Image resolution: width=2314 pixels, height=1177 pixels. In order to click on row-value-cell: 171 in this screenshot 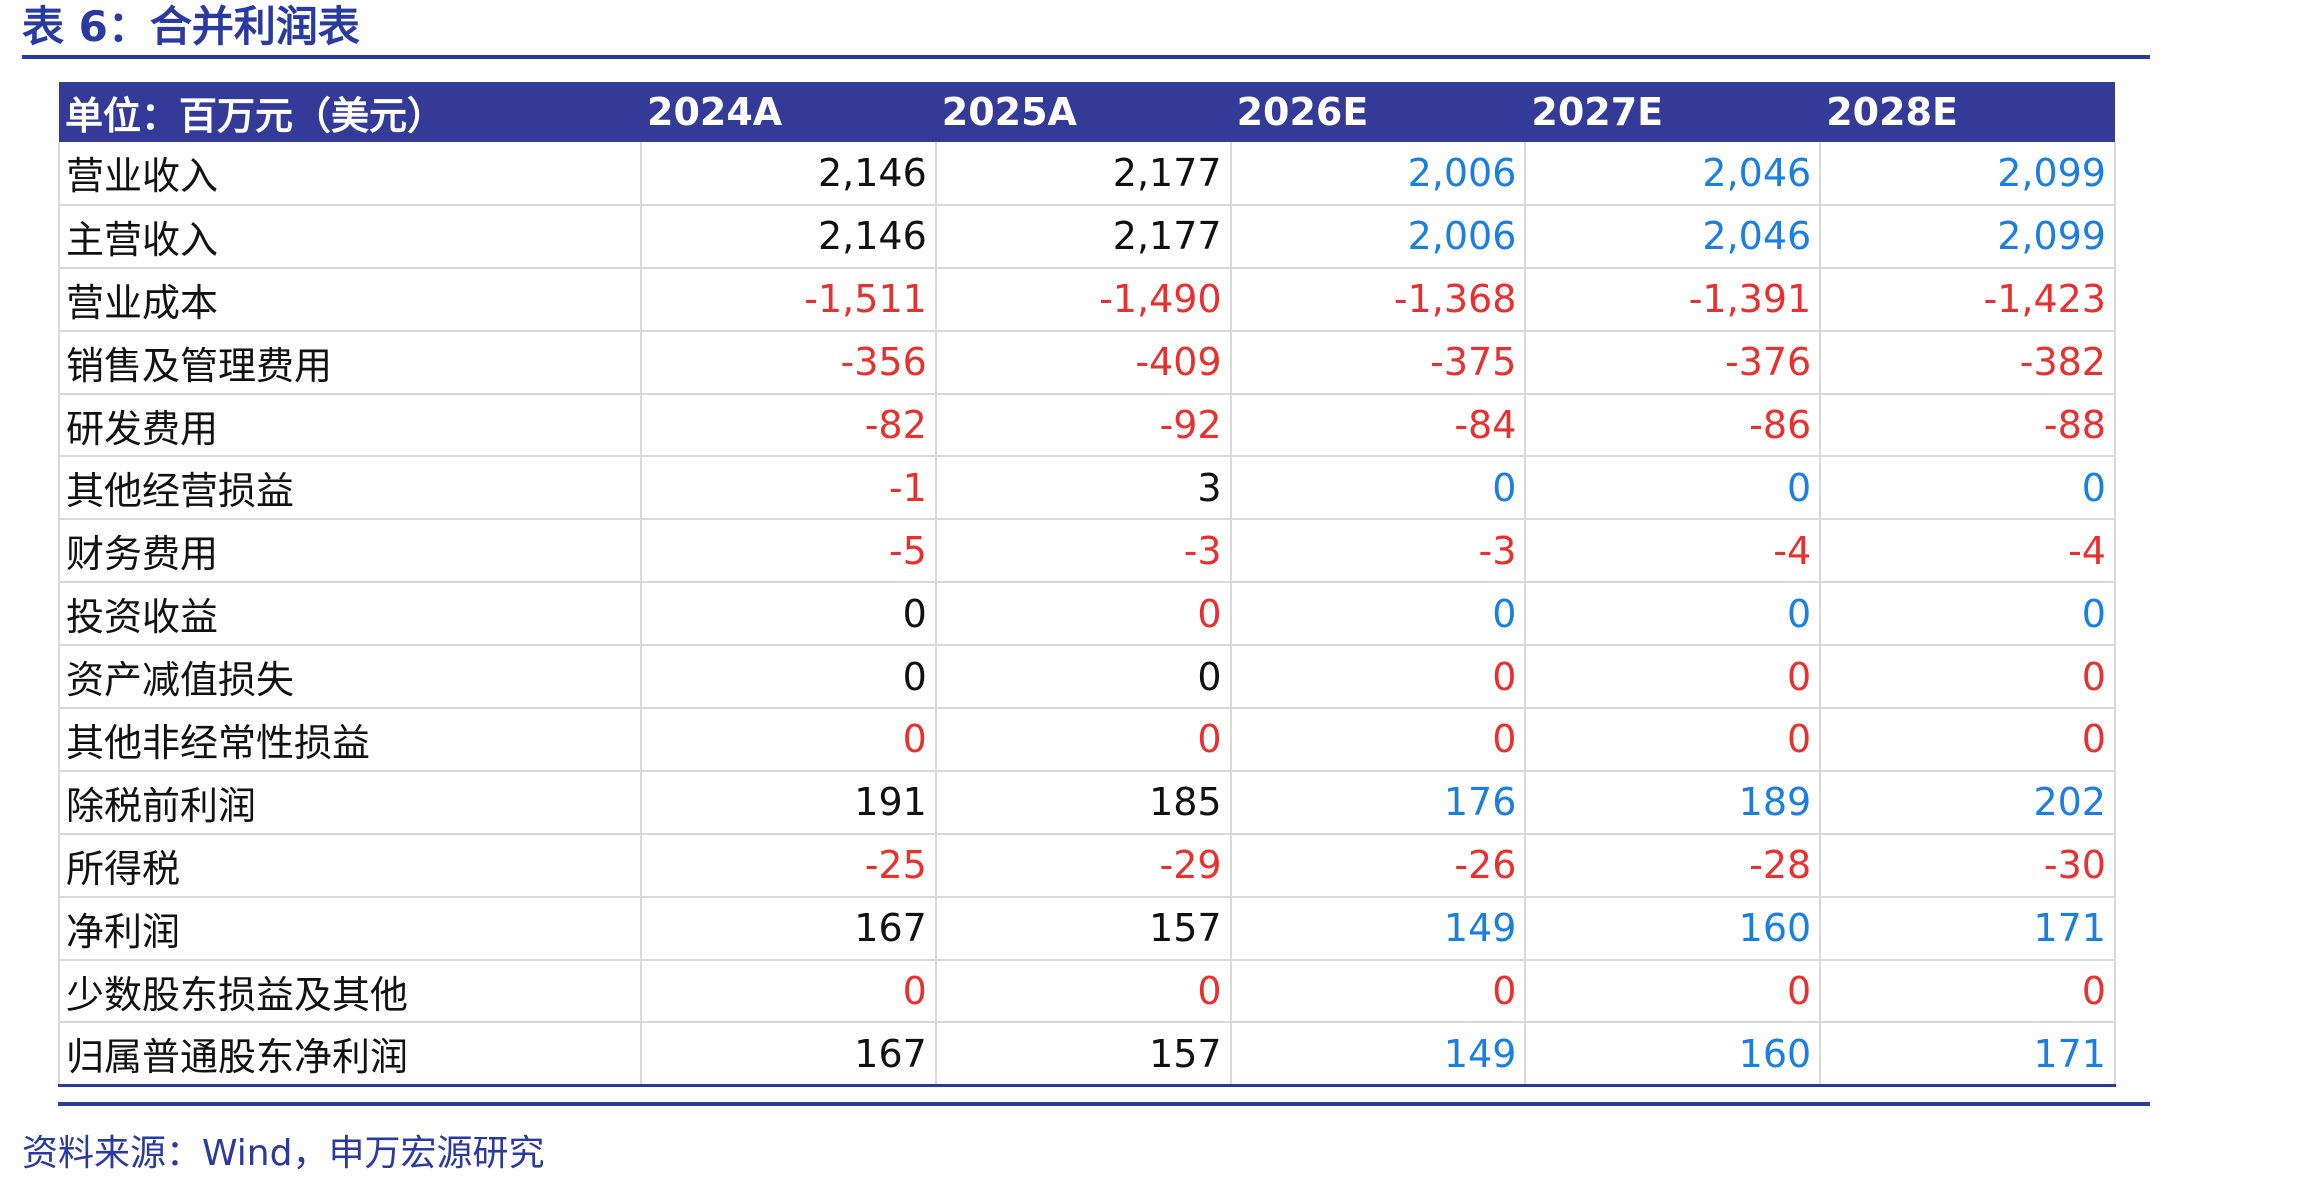, I will do `click(1967, 1054)`.